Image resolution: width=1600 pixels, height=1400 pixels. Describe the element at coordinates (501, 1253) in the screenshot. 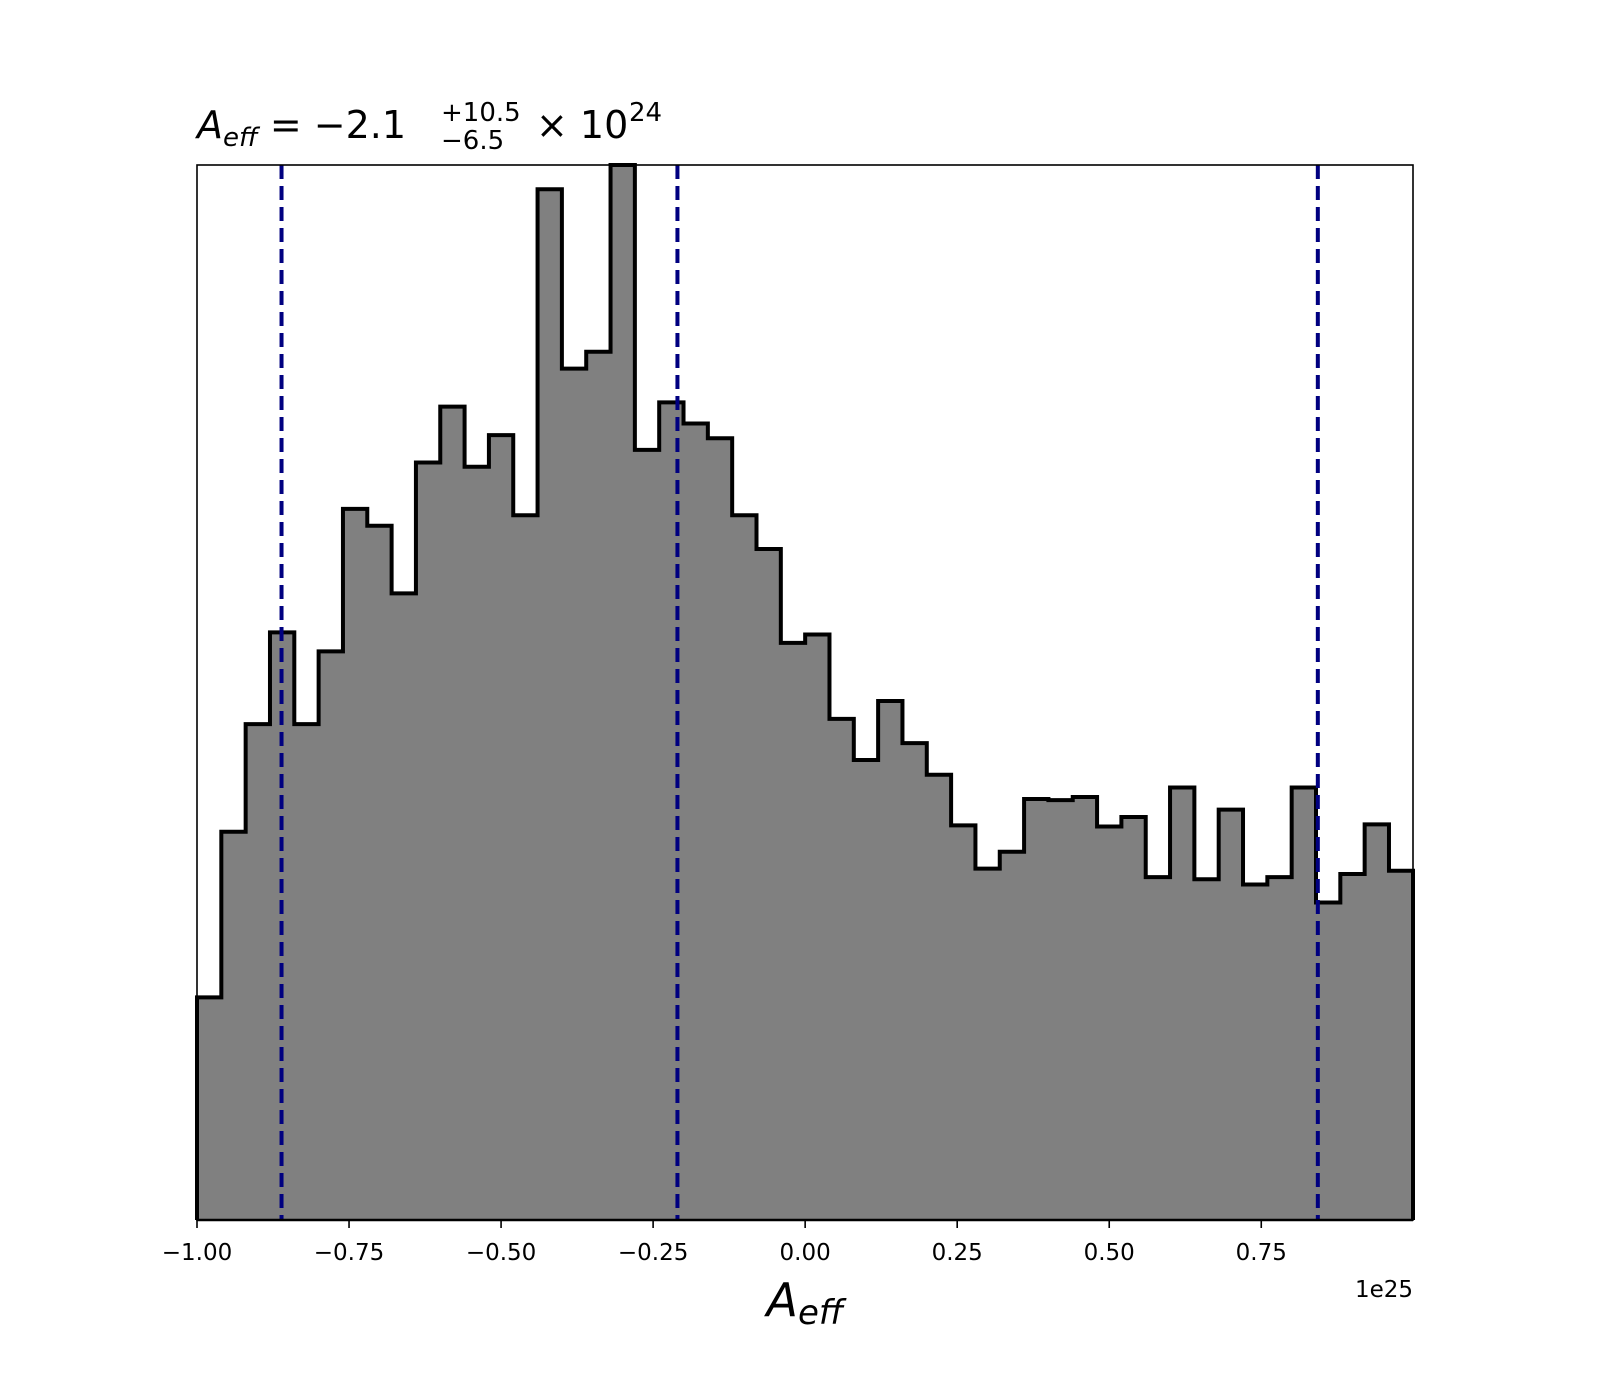

I see `x-tick-label: −0.50` at that location.